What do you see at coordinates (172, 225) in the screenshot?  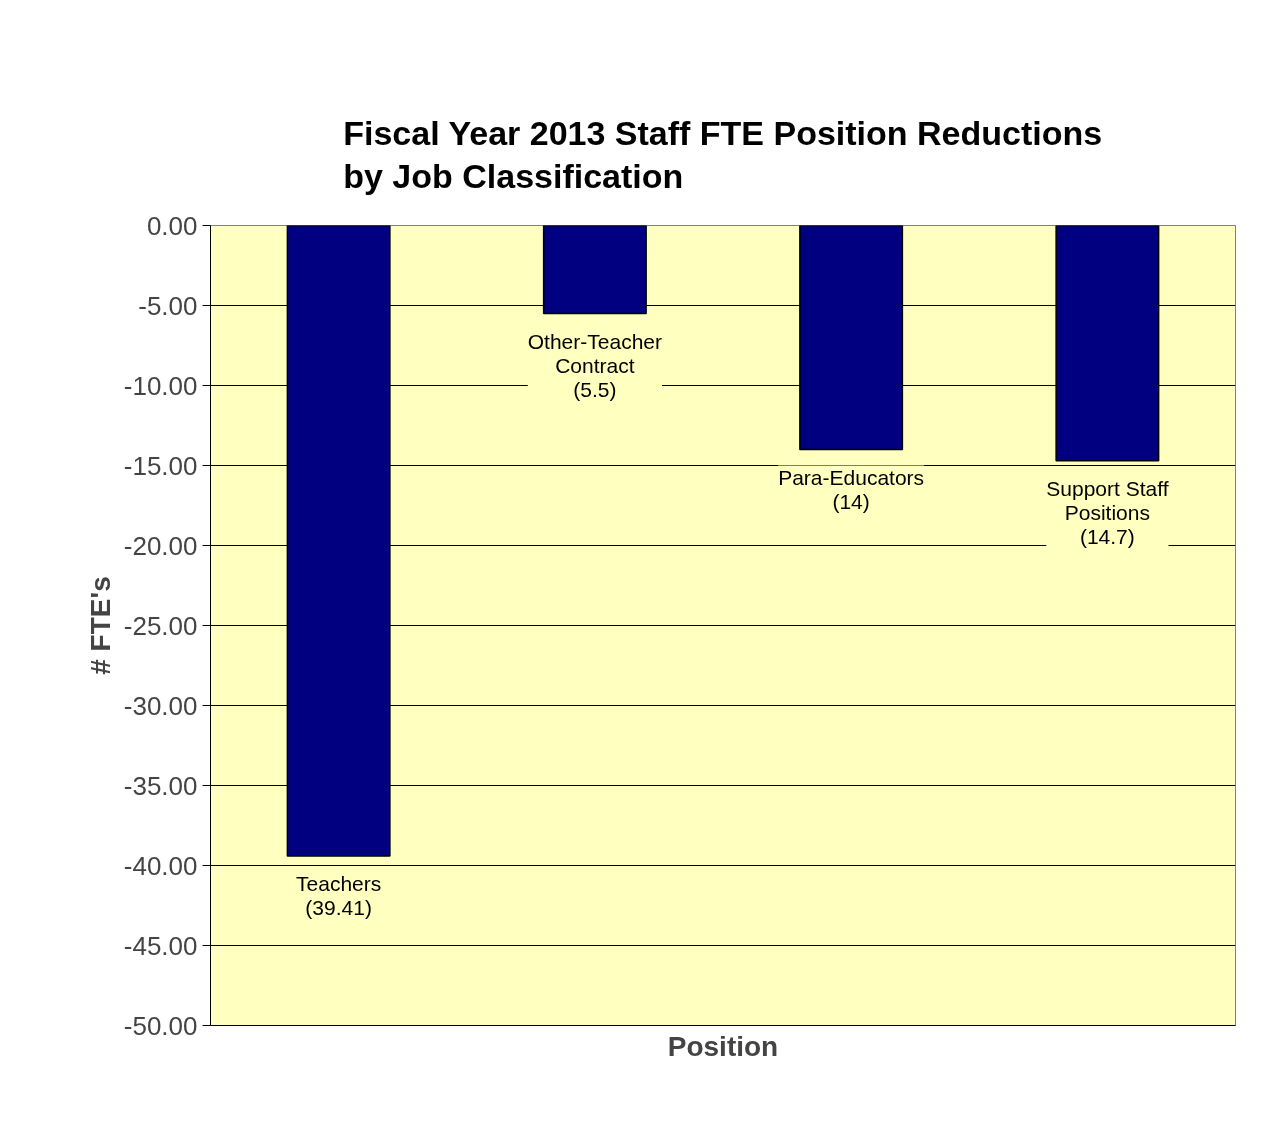 I see `y-tick-label: 0.00` at bounding box center [172, 225].